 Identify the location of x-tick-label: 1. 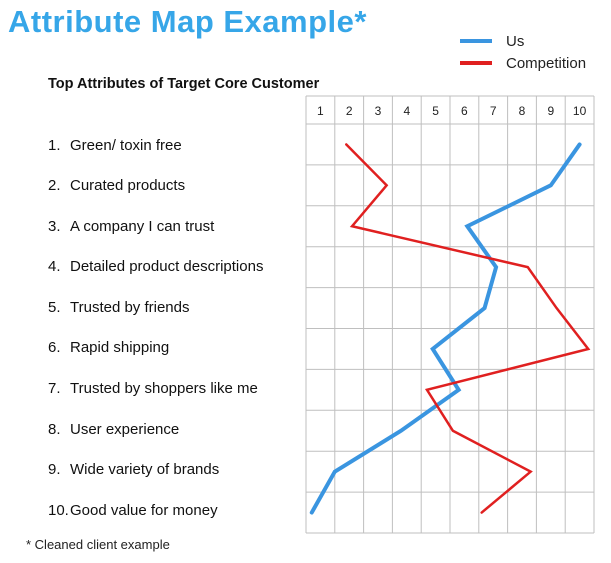
(320, 111).